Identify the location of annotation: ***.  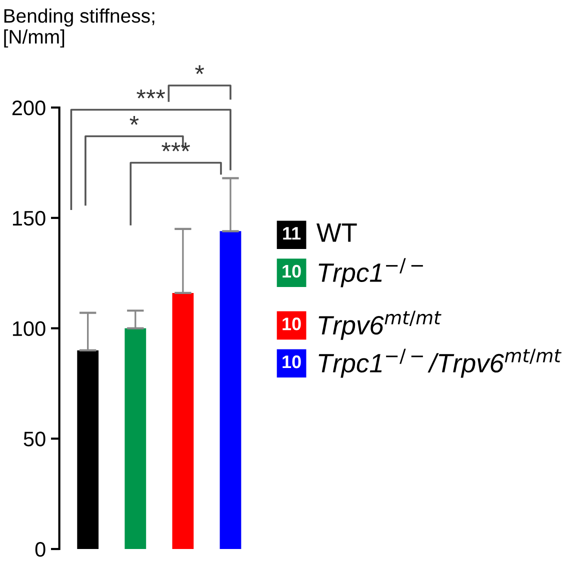
(176, 147).